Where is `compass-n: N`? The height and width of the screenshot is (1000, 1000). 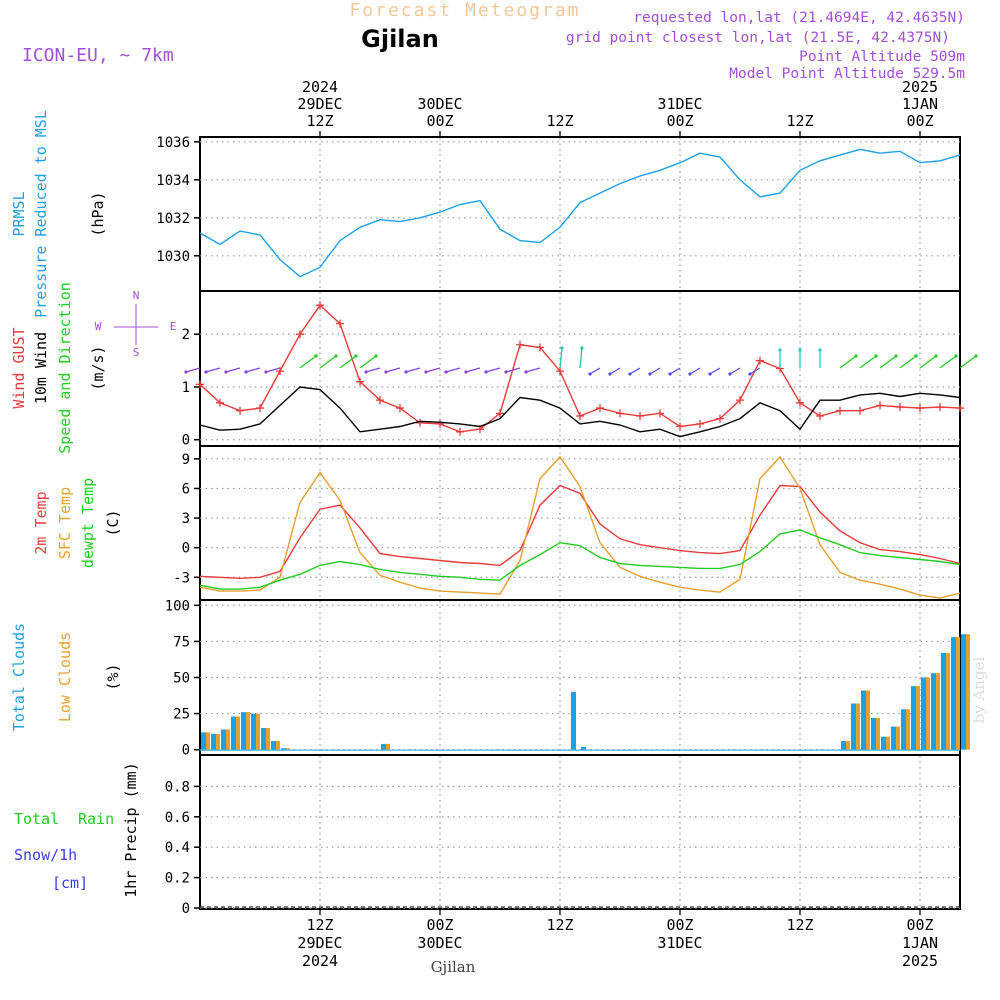 compass-n: N is located at coordinates (136, 295).